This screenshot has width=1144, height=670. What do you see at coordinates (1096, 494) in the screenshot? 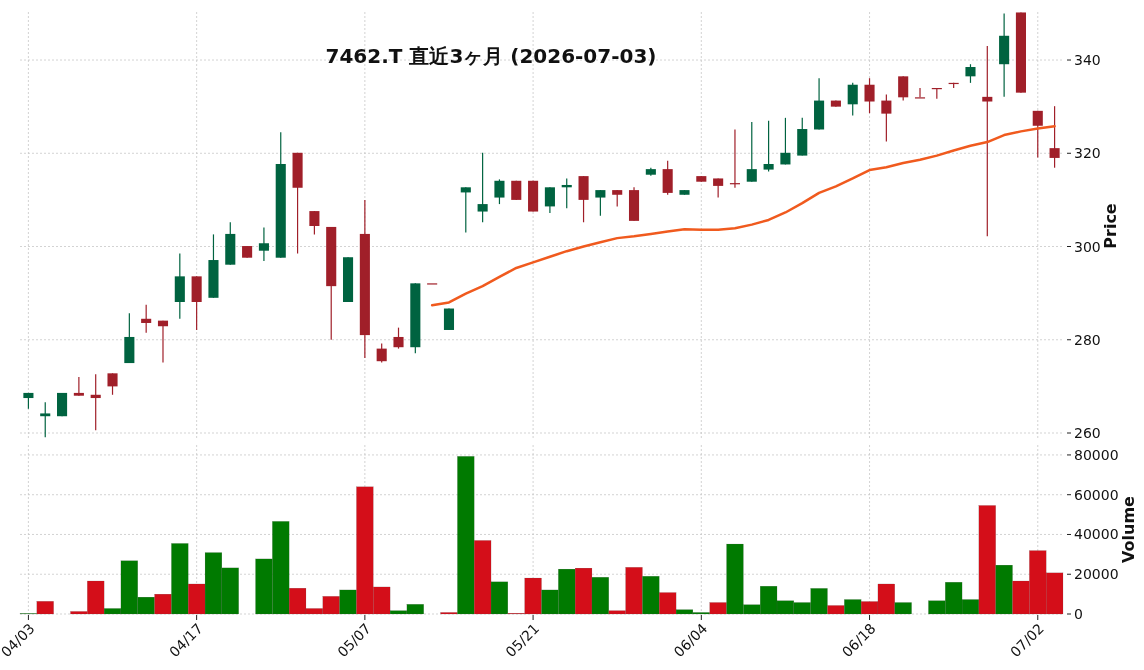
I see `y-tick-label: 60000` at bounding box center [1096, 494].